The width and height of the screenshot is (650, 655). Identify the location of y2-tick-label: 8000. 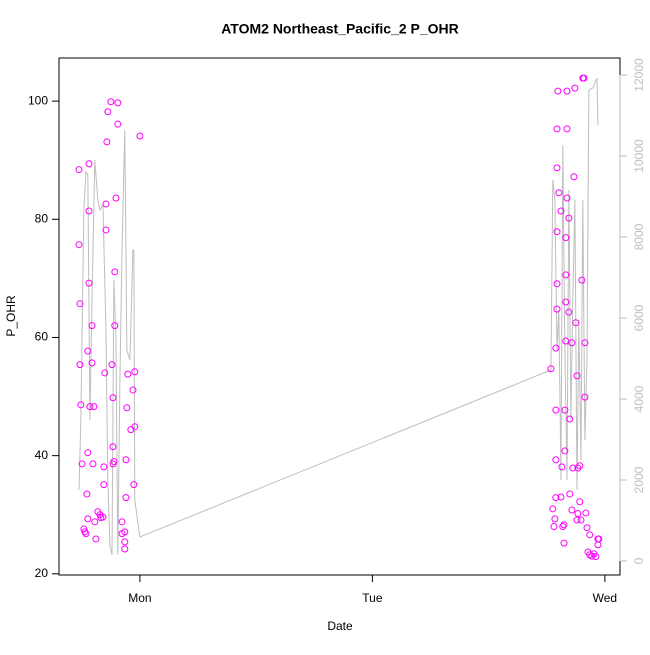
(639, 236).